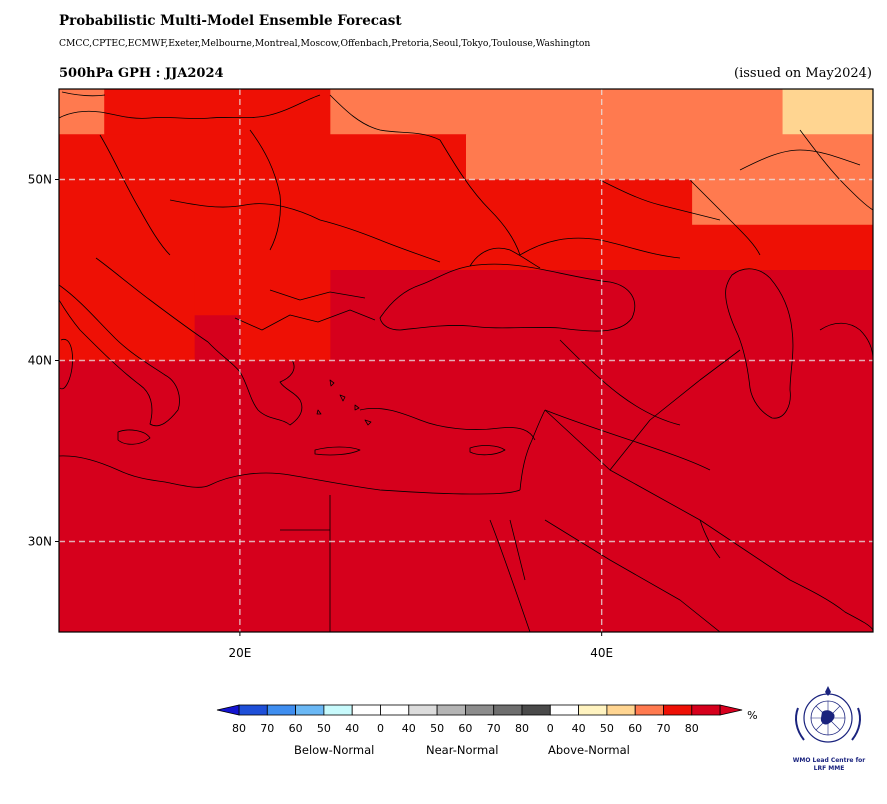  I want to click on colorbar-high-extension, so click(731, 710).